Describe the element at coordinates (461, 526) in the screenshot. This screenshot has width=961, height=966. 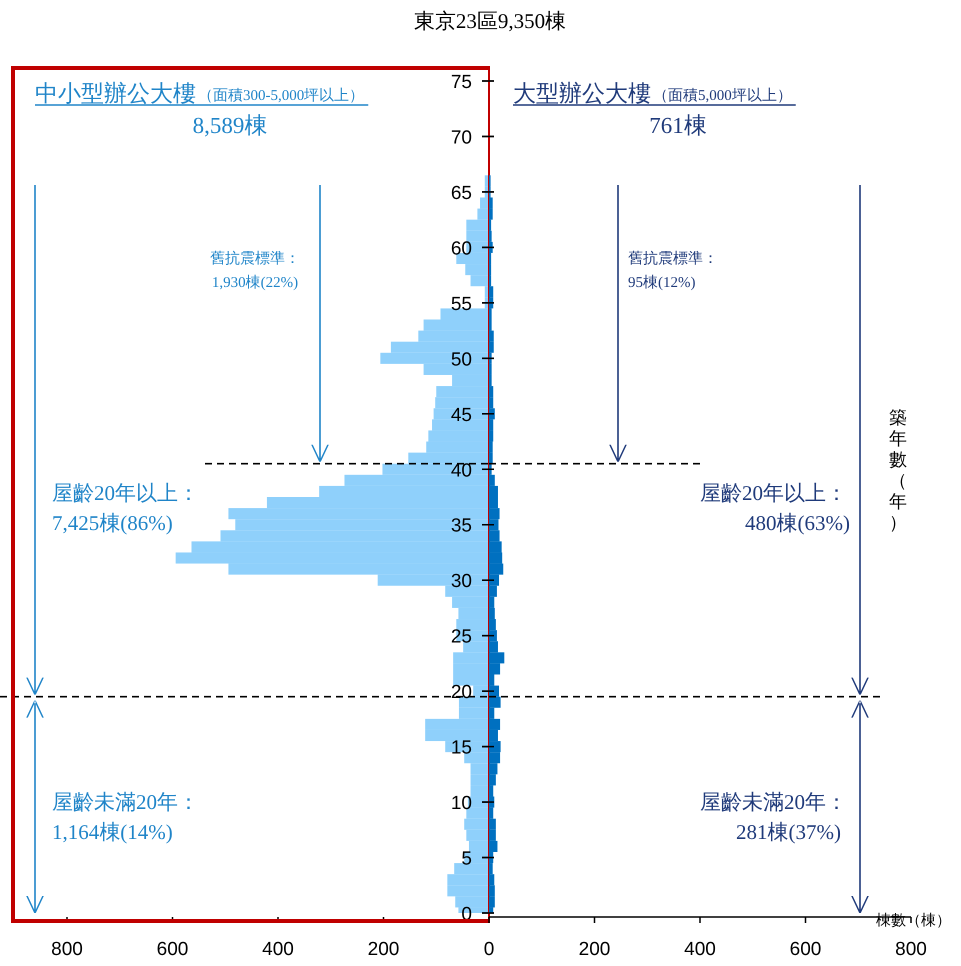
I see `y-tick-label: 35` at that location.